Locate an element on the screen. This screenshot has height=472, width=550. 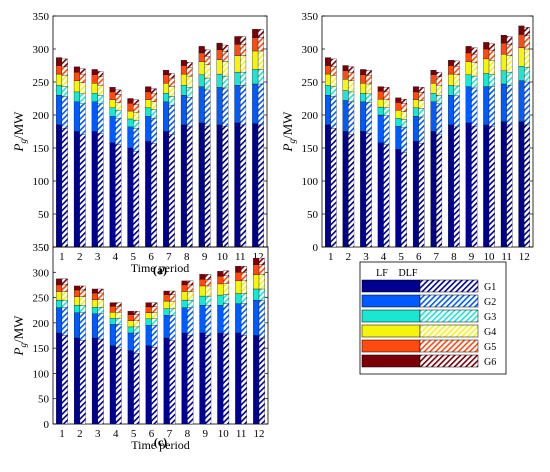
y-tick-label: 0 is located at coordinates (316, 248).